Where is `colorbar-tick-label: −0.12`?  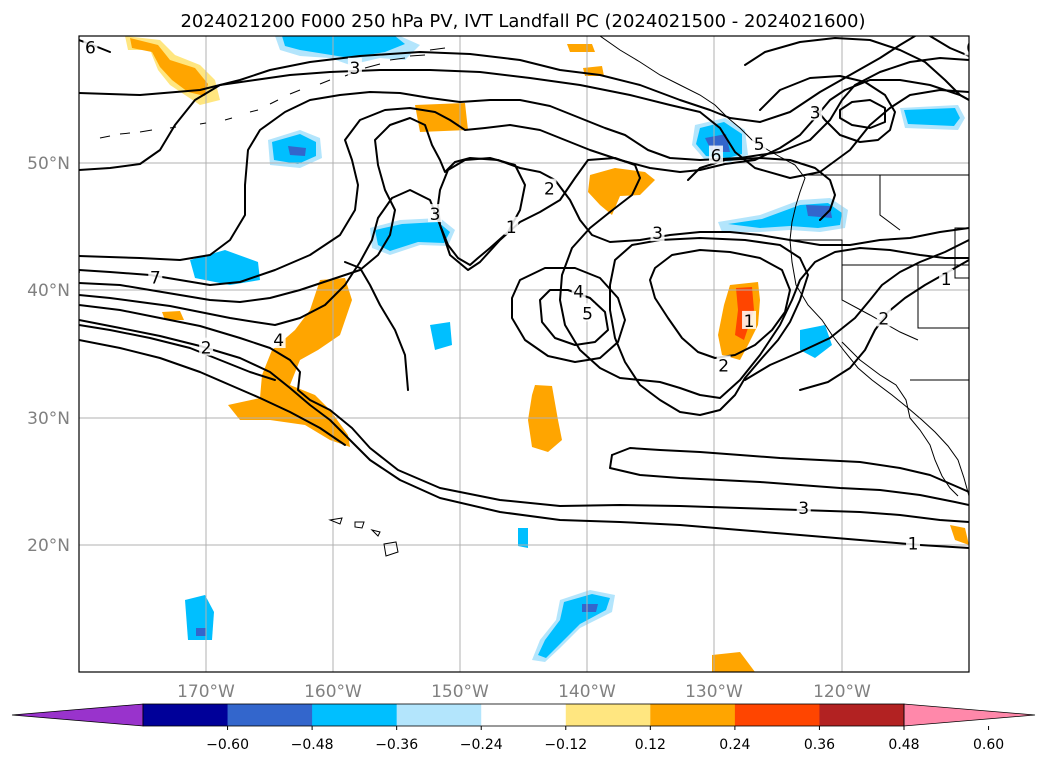
colorbar-tick-label: −0.12 is located at coordinates (565, 745).